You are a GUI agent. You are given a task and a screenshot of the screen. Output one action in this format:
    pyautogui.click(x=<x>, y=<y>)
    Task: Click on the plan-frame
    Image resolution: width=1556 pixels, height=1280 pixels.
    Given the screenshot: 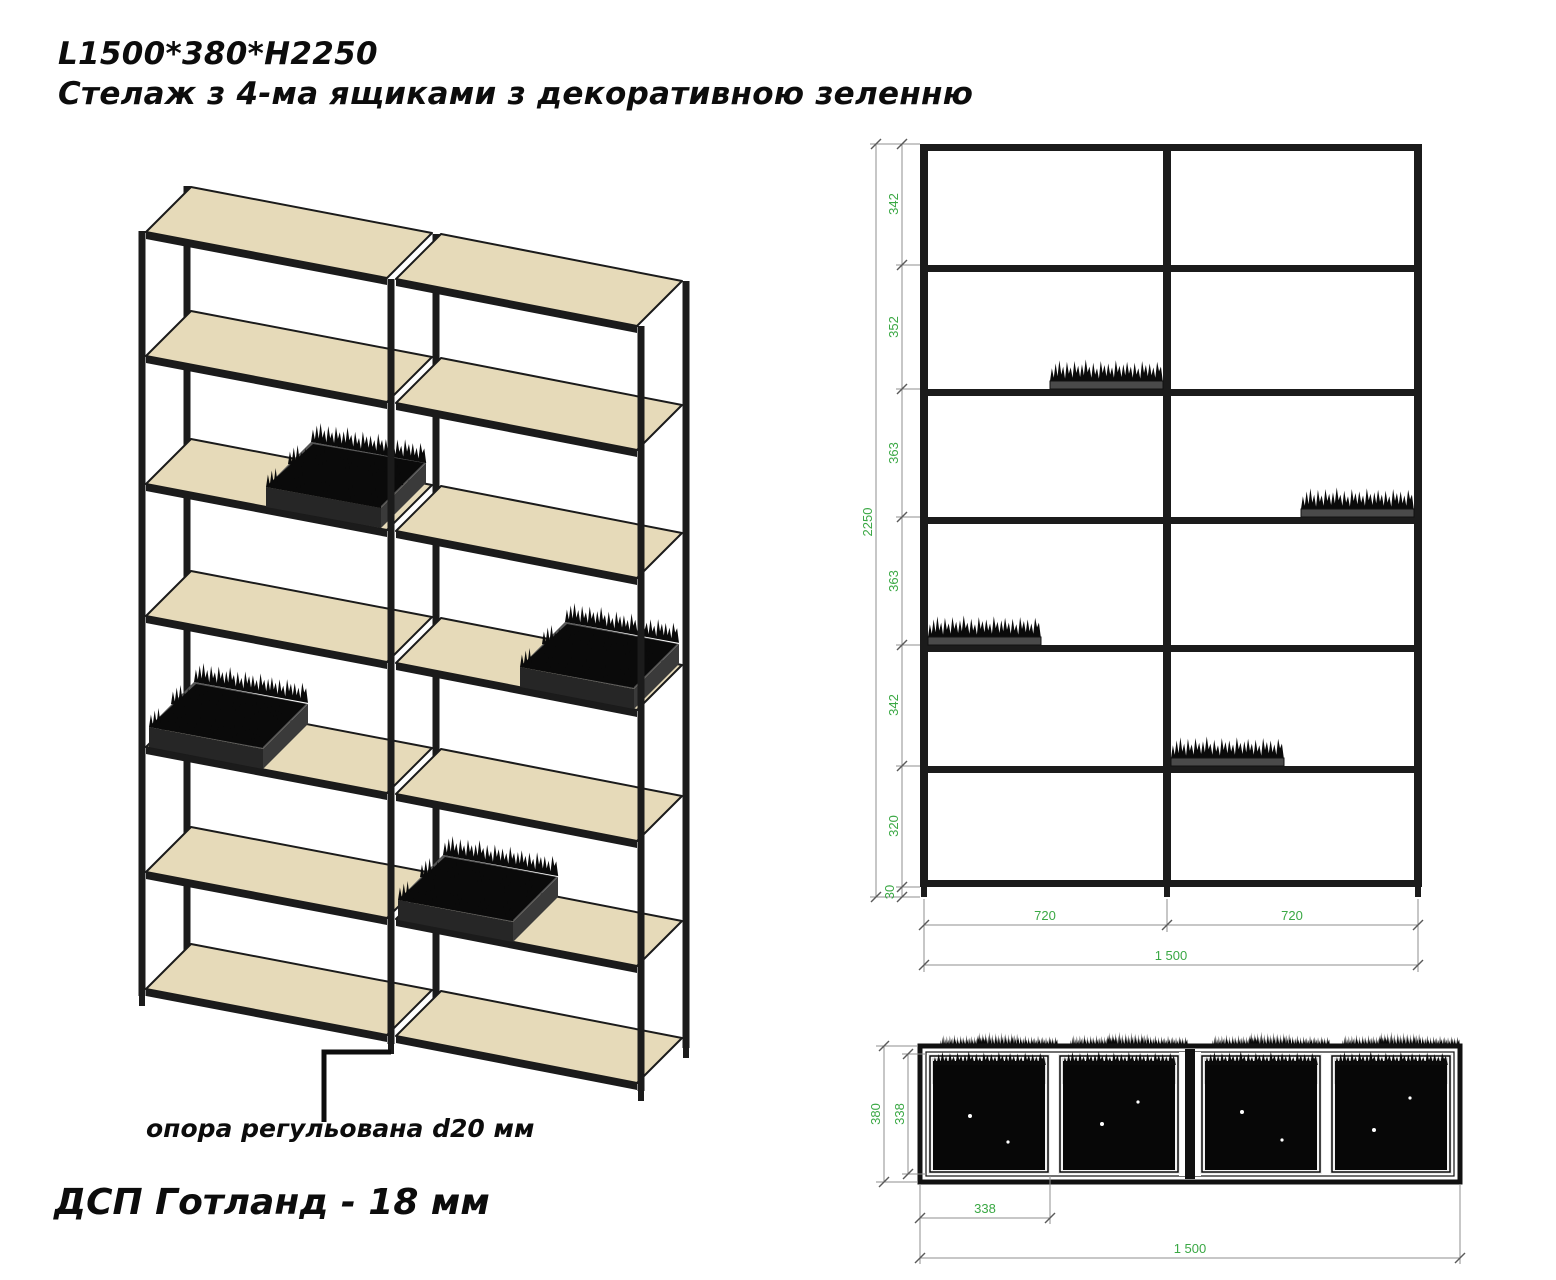 What is the action you would take?
    pyautogui.click(x=1190, y=1114)
    